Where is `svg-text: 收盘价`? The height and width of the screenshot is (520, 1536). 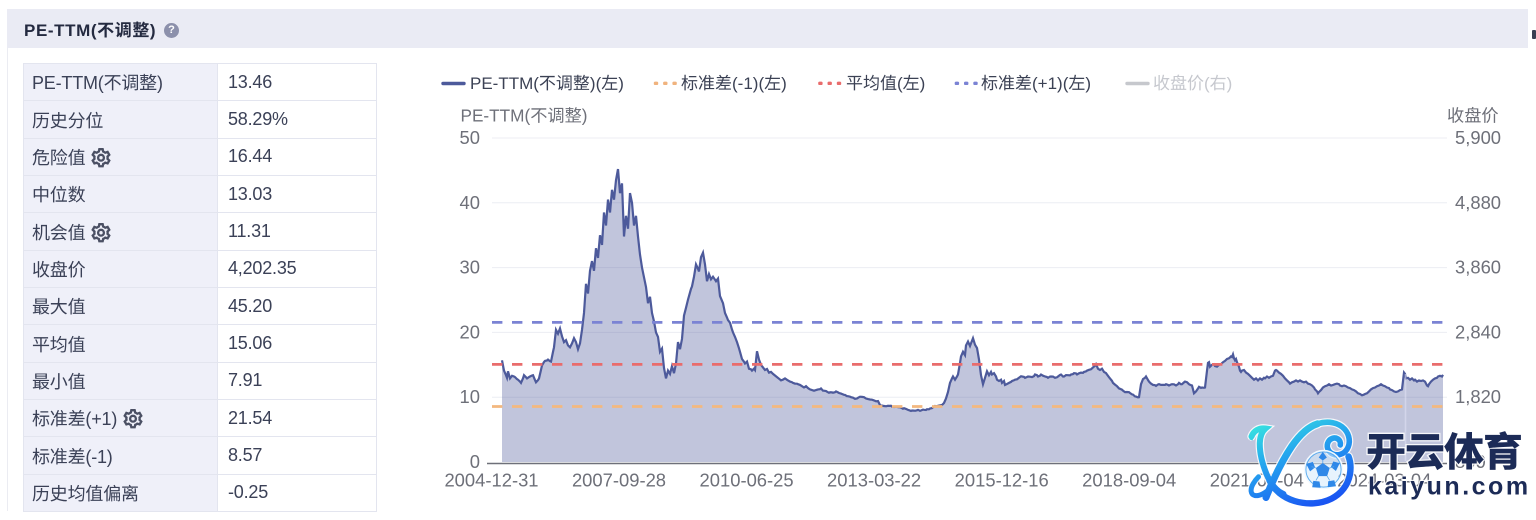 svg-text: 收盘价 is located at coordinates (1473, 116).